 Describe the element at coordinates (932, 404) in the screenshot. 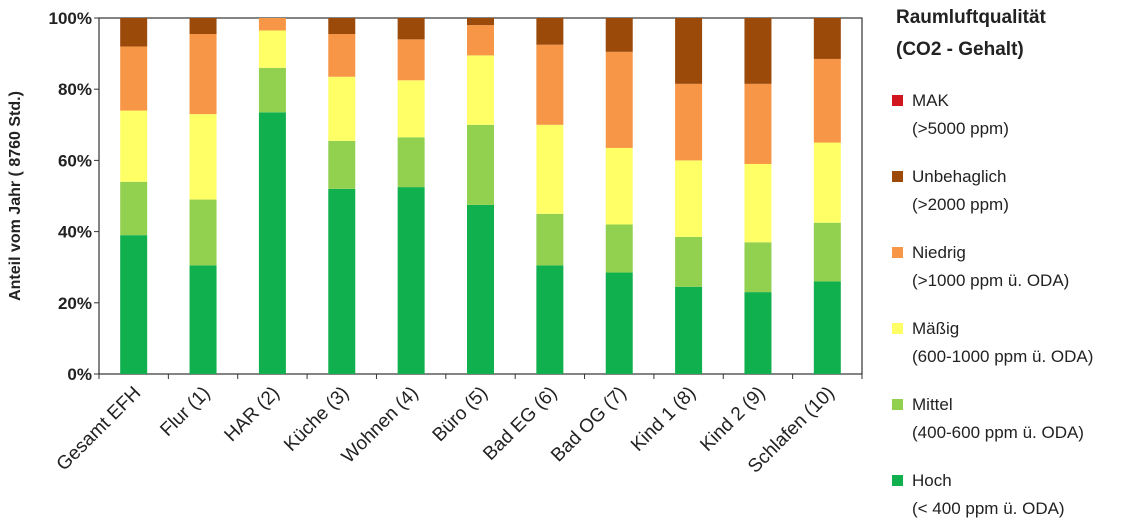

I see `legend-label: Mittel` at that location.